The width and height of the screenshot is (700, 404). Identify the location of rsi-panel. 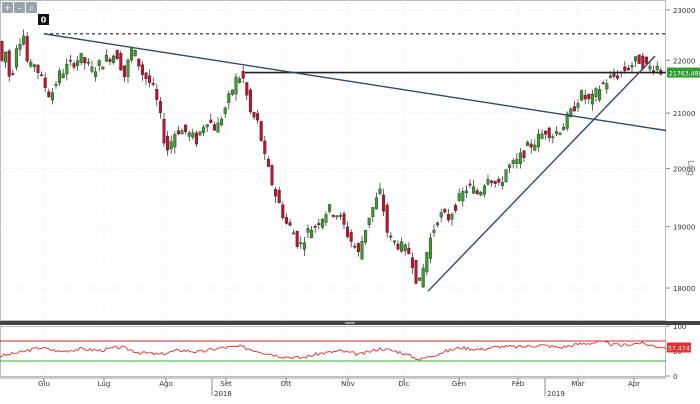
(333, 351).